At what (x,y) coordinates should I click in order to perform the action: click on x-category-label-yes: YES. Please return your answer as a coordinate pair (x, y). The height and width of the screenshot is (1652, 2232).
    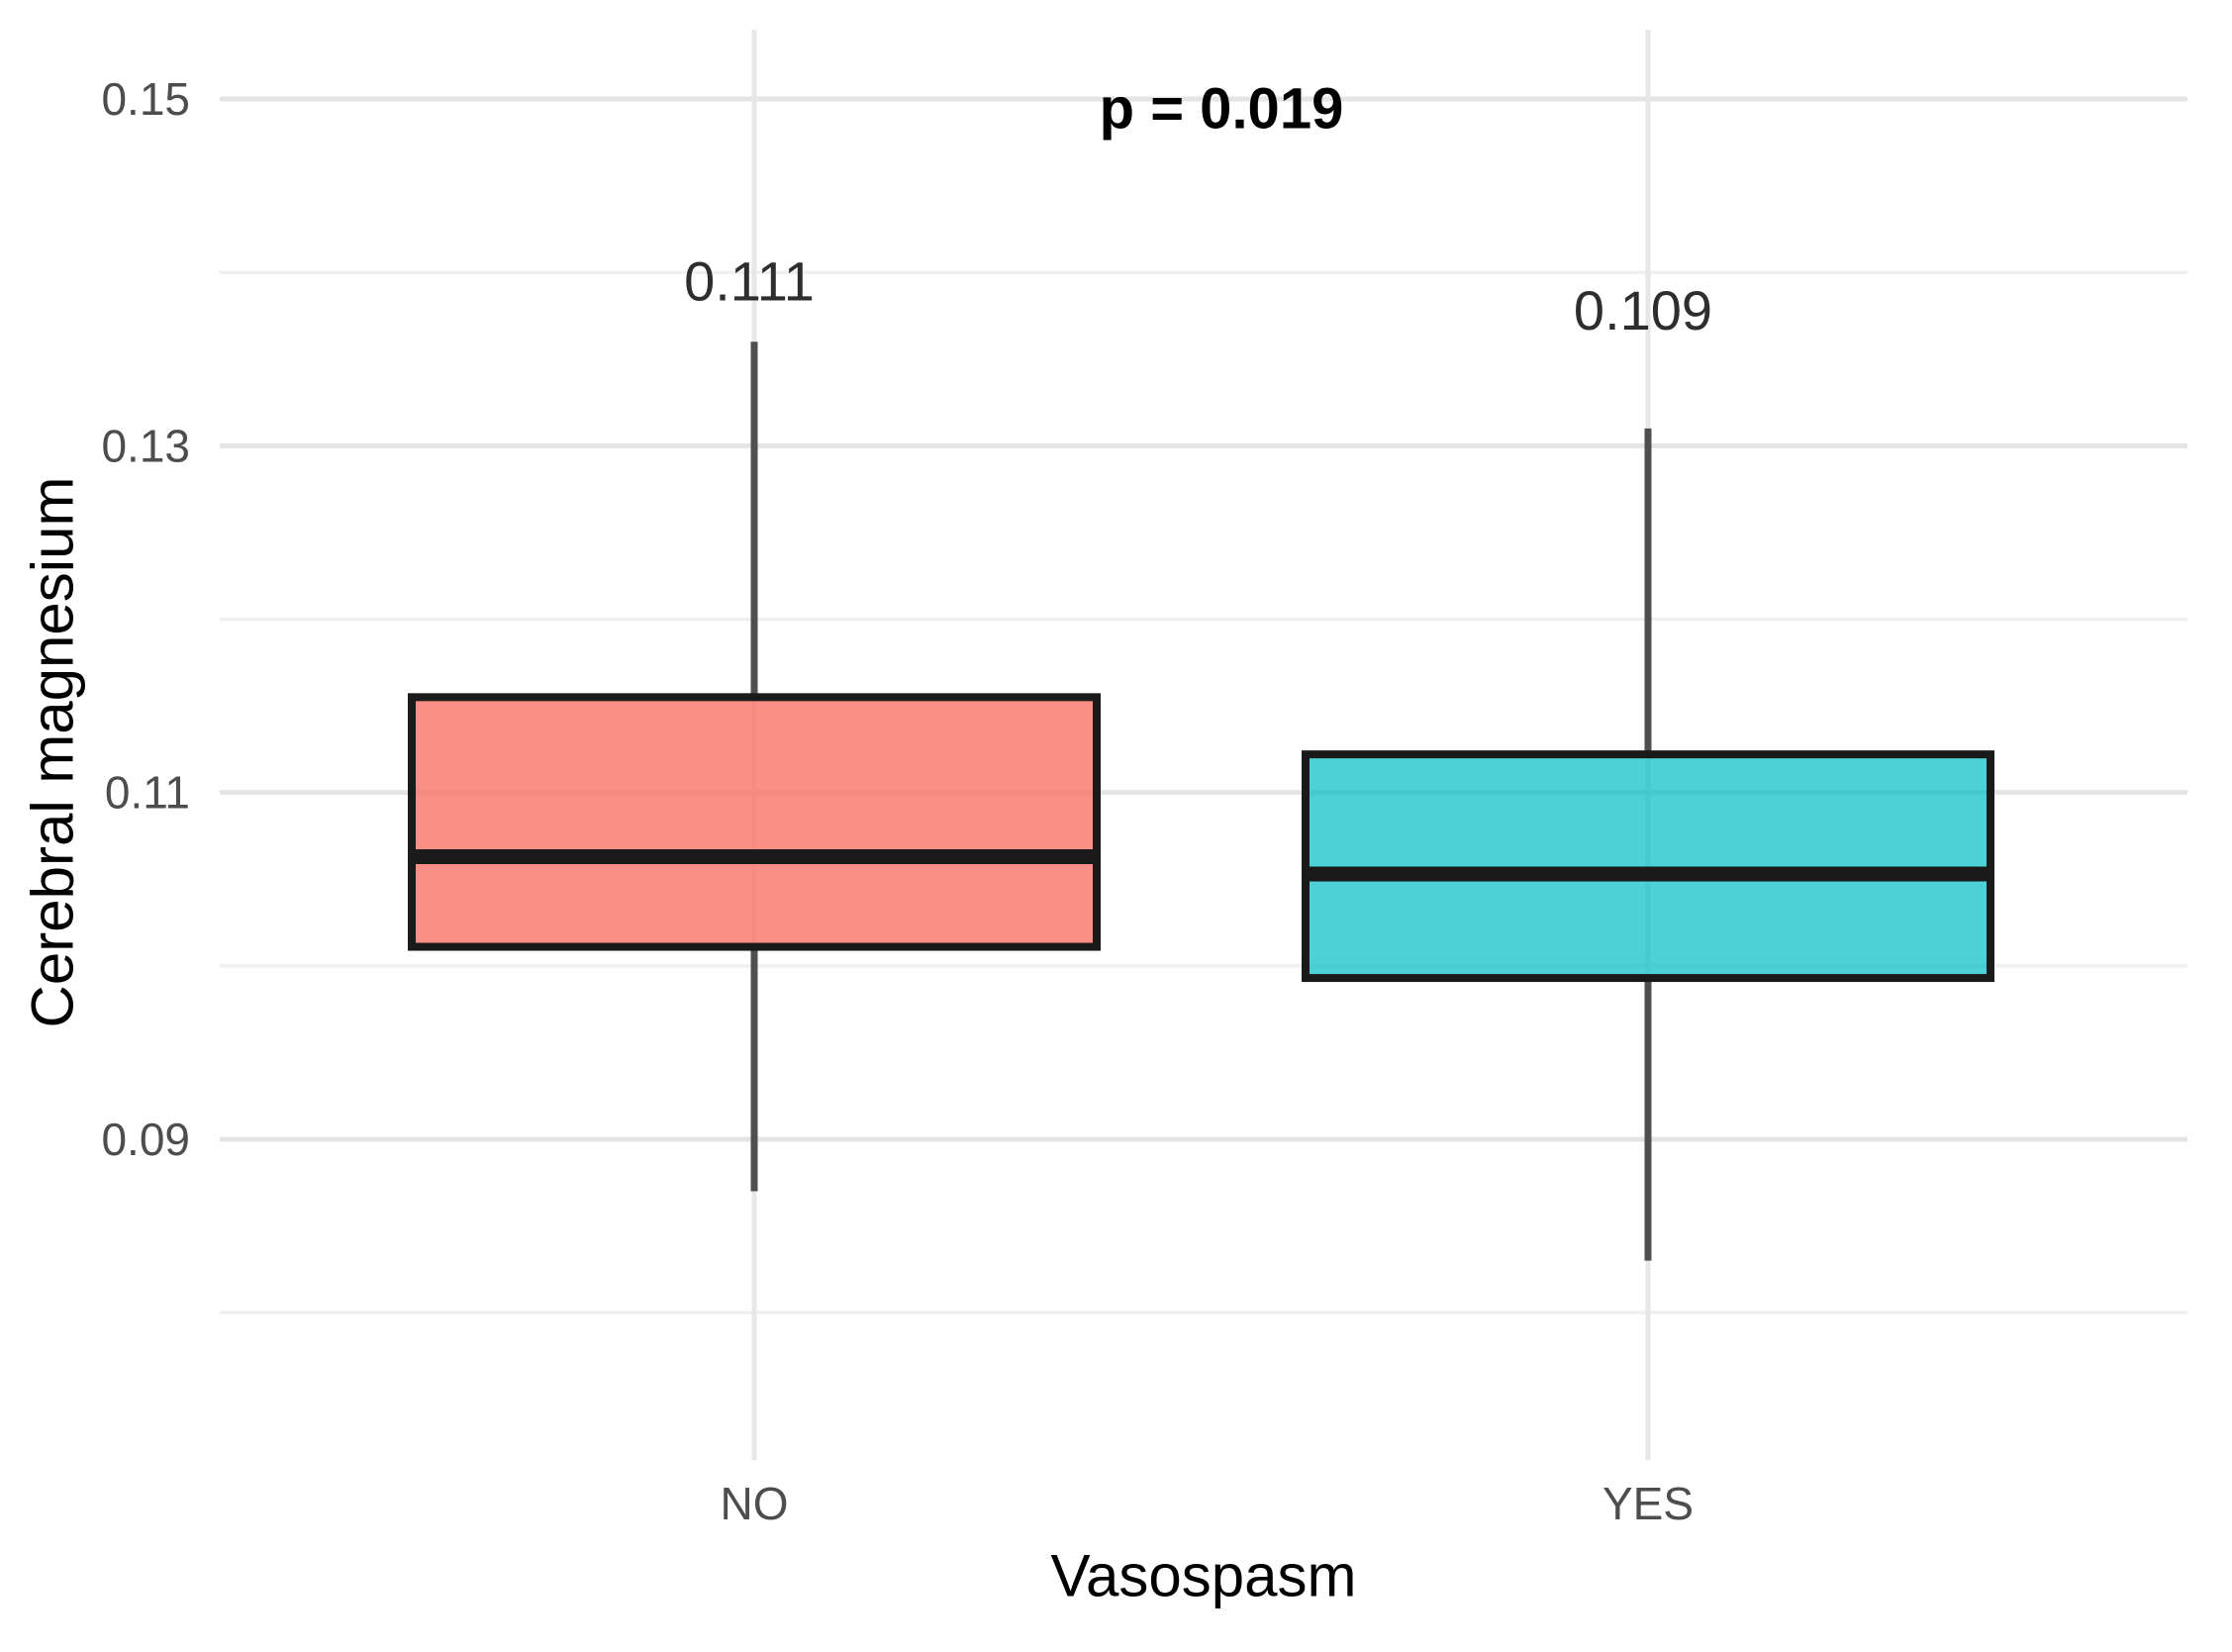
    Looking at the image, I should click on (1648, 1503).